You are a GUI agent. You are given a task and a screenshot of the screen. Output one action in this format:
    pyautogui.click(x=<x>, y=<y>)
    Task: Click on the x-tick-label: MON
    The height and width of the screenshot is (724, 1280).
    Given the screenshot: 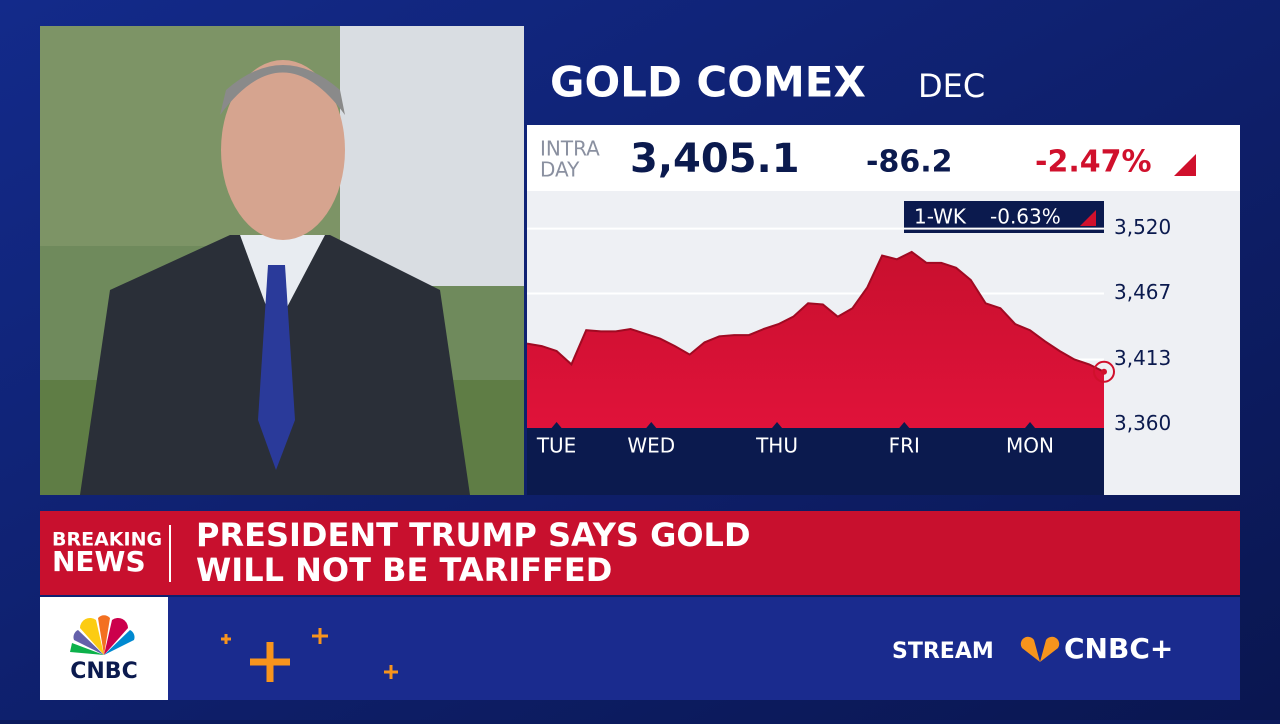 What is the action you would take?
    pyautogui.click(x=1030, y=446)
    